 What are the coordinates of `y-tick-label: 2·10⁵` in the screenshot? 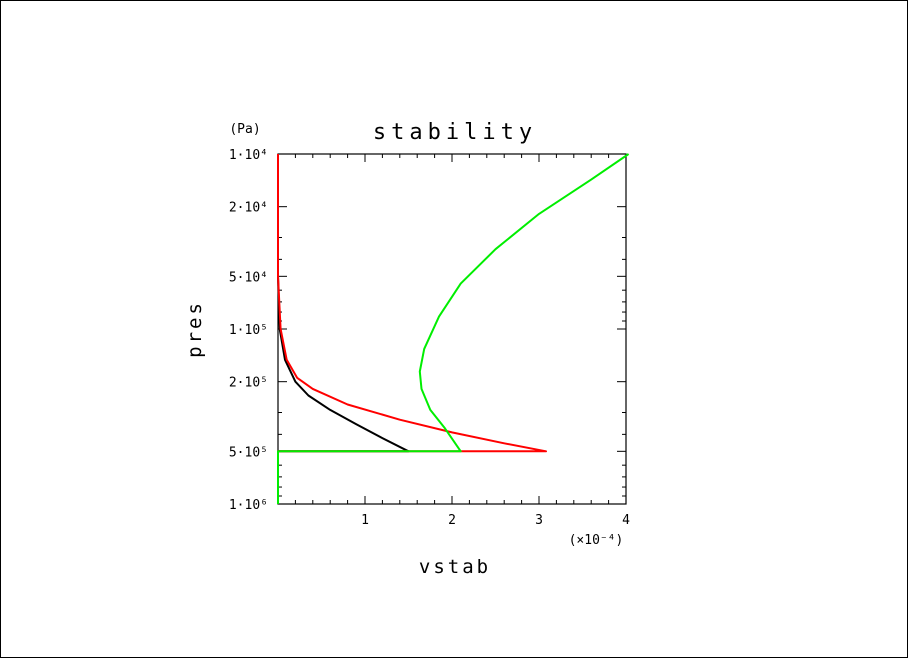 It's located at (248, 383).